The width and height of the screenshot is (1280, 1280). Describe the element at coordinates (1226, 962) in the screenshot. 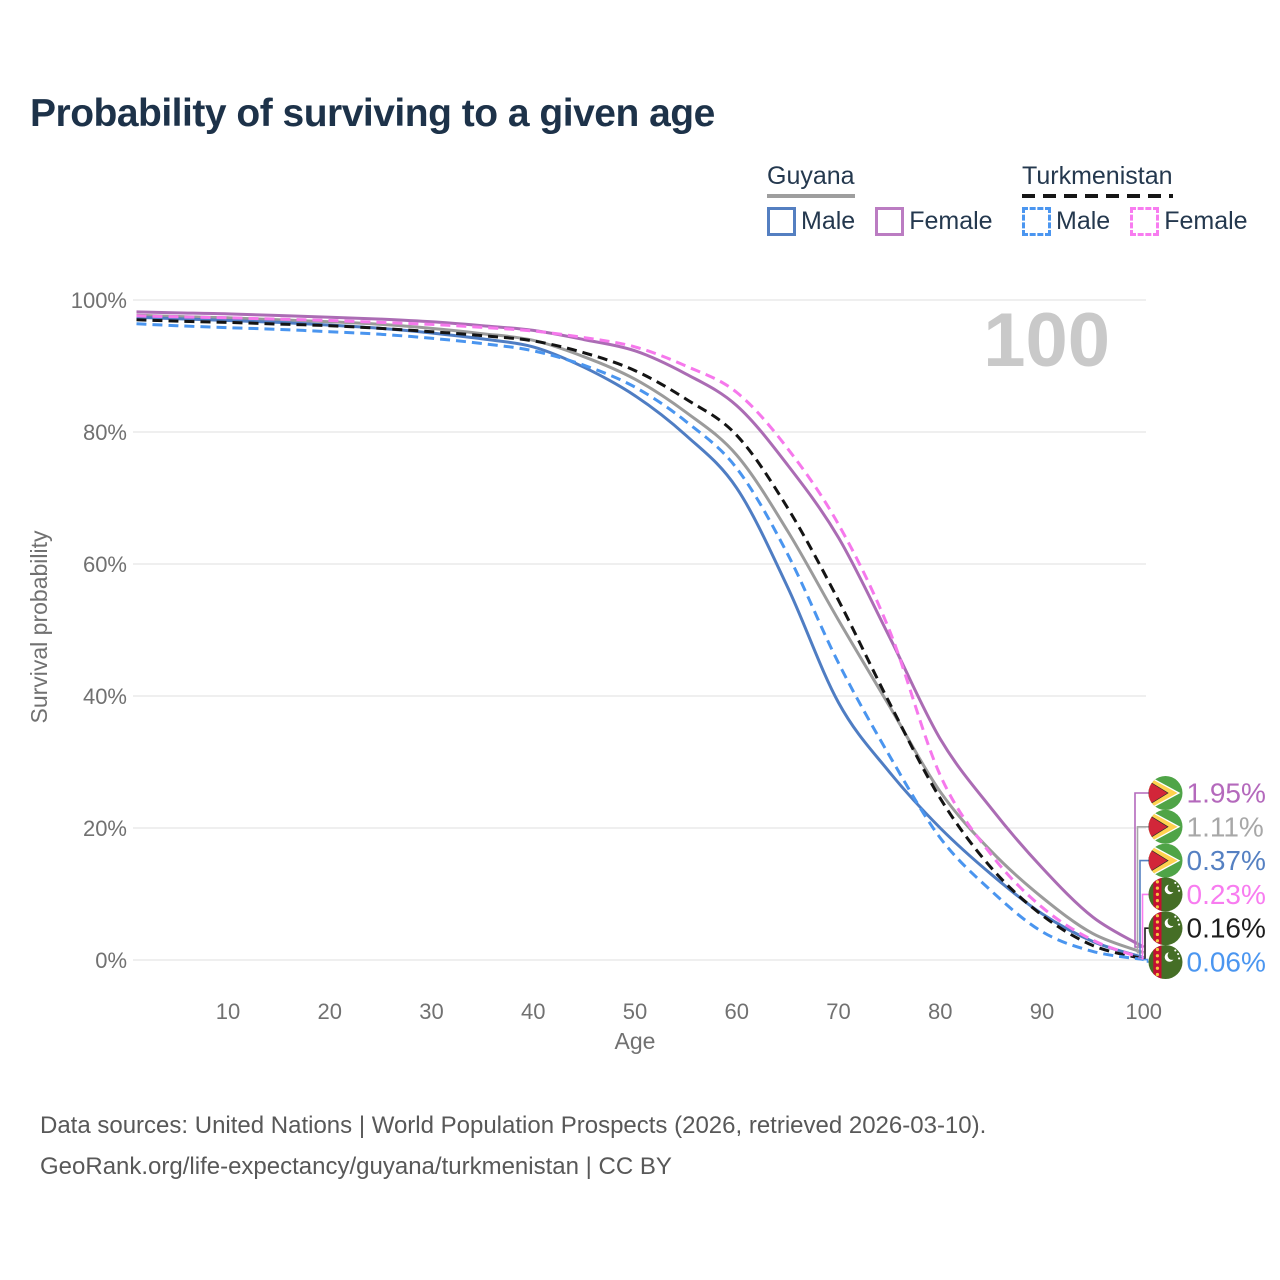

I see `end-value-label: 0.06%` at that location.